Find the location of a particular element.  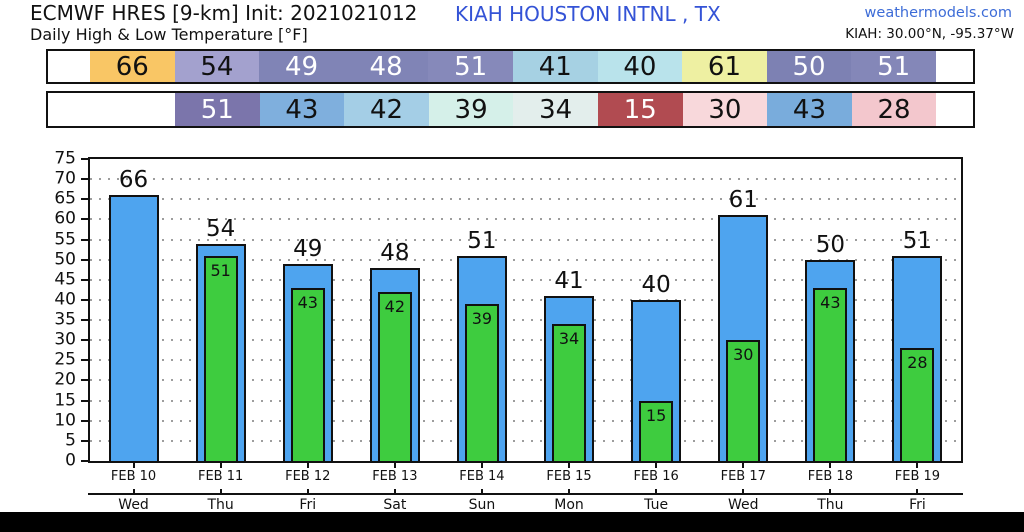

y-axis-label-70: 70 is located at coordinates (65, 178).